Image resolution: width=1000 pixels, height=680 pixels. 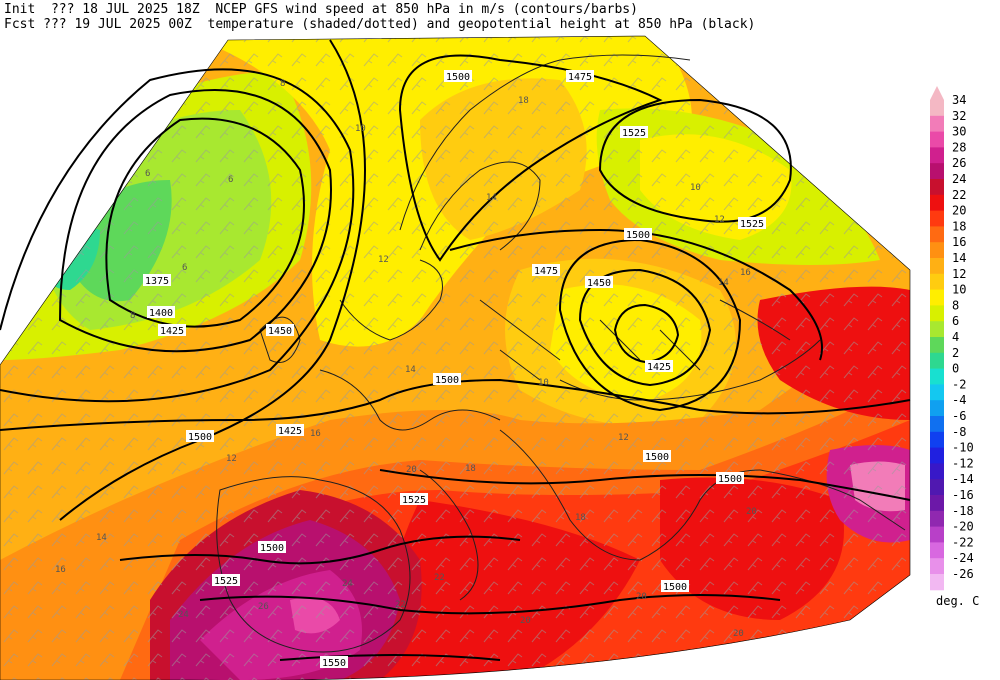 What do you see at coordinates (955, 305) in the screenshot?
I see `legend-label: 8` at bounding box center [955, 305].